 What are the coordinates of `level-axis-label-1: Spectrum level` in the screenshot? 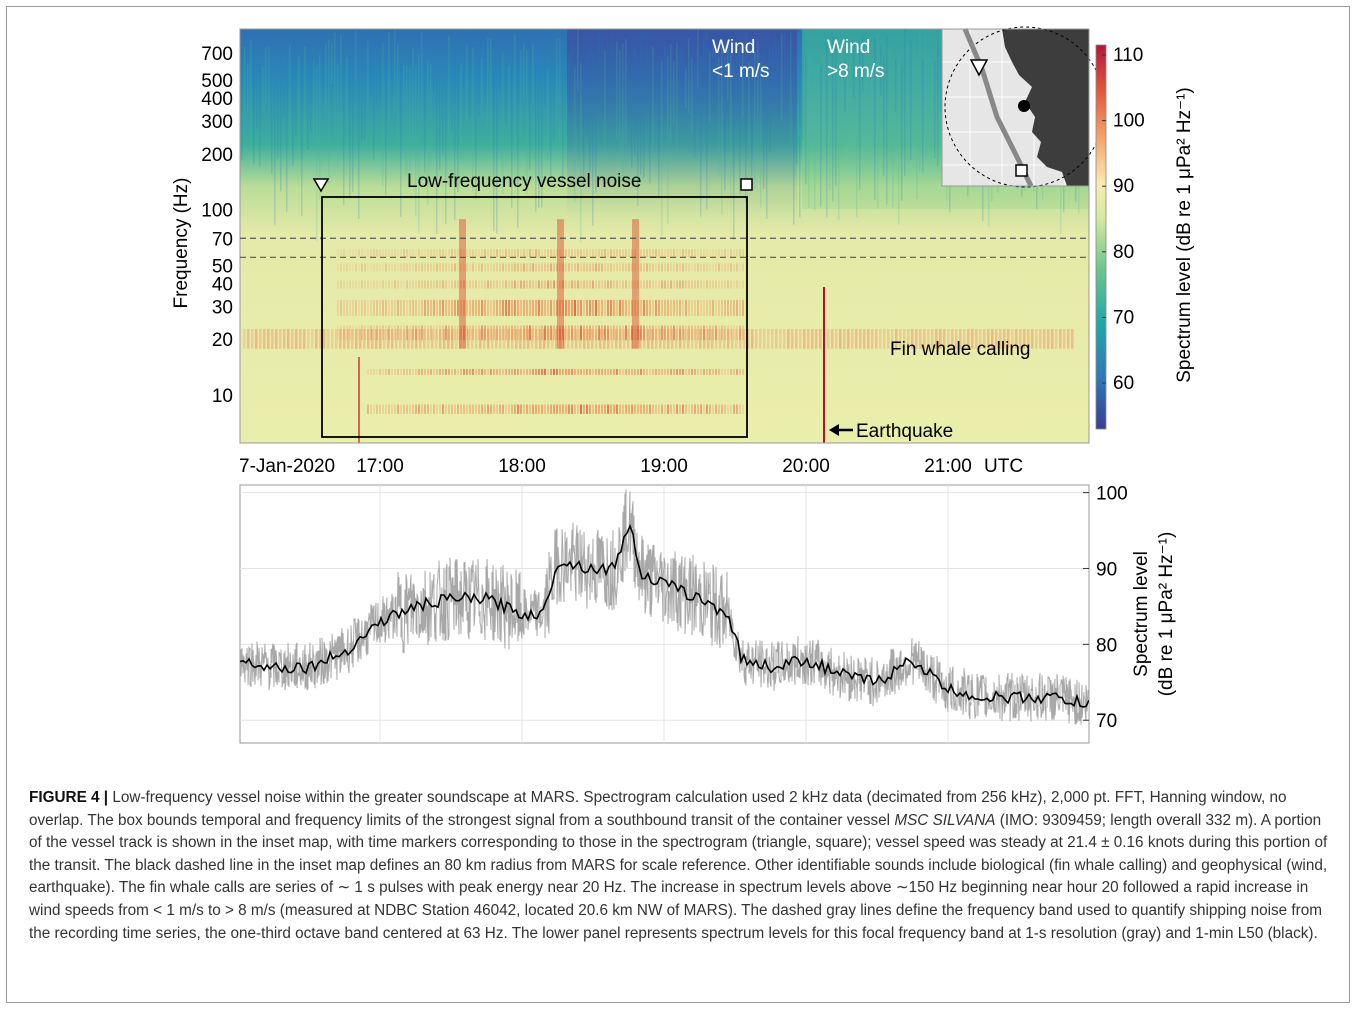 It's located at (1141, 614).